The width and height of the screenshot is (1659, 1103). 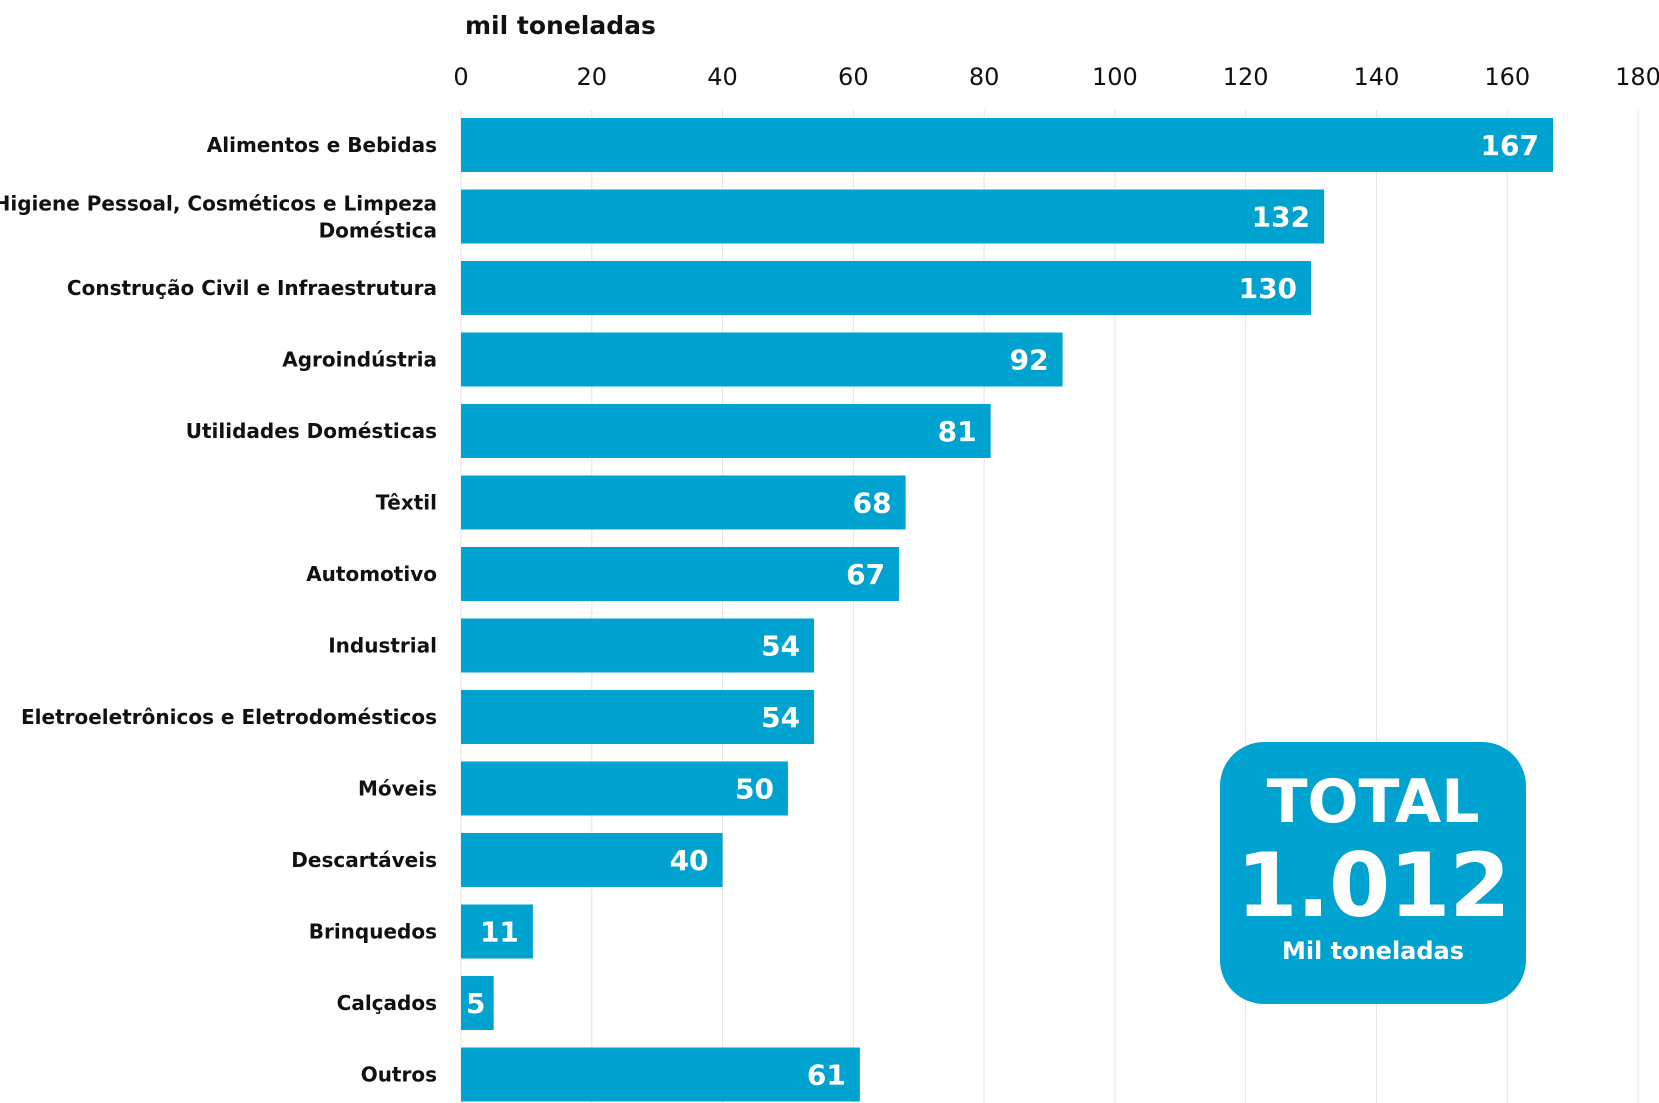 What do you see at coordinates (371, 574) in the screenshot?
I see `category-label: Automotivo` at bounding box center [371, 574].